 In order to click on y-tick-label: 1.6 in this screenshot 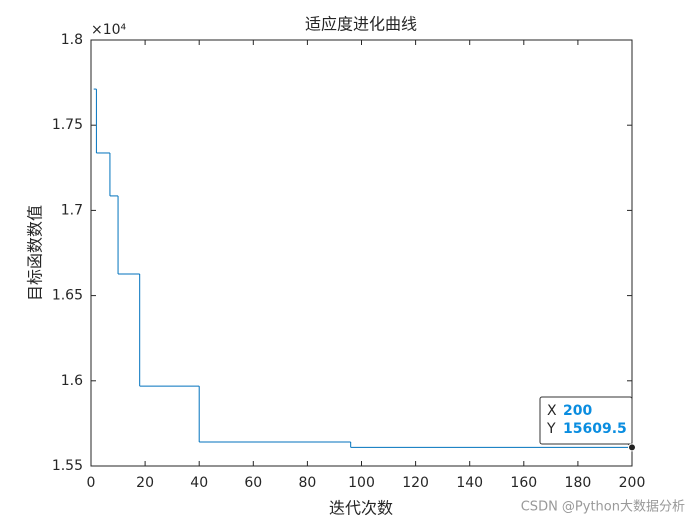, I will do `click(72, 381)`.